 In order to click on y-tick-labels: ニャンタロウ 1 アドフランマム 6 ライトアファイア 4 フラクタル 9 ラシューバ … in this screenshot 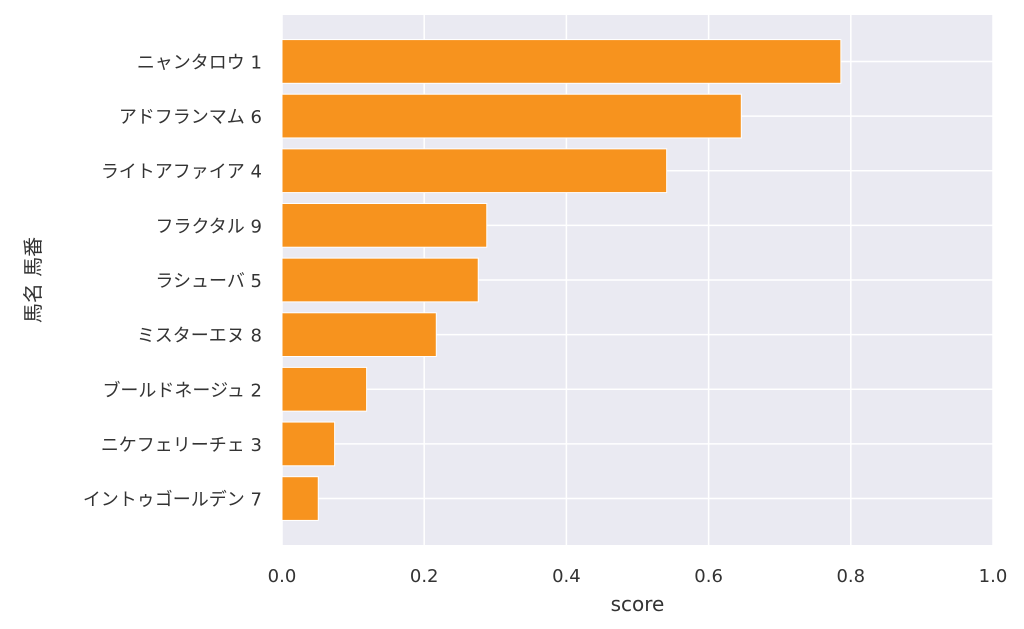, I will do `click(172, 281)`.